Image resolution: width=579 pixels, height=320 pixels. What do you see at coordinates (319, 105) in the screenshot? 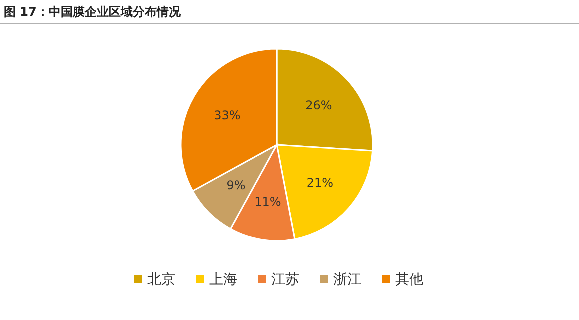
I see `data-label: 26%` at bounding box center [319, 105].